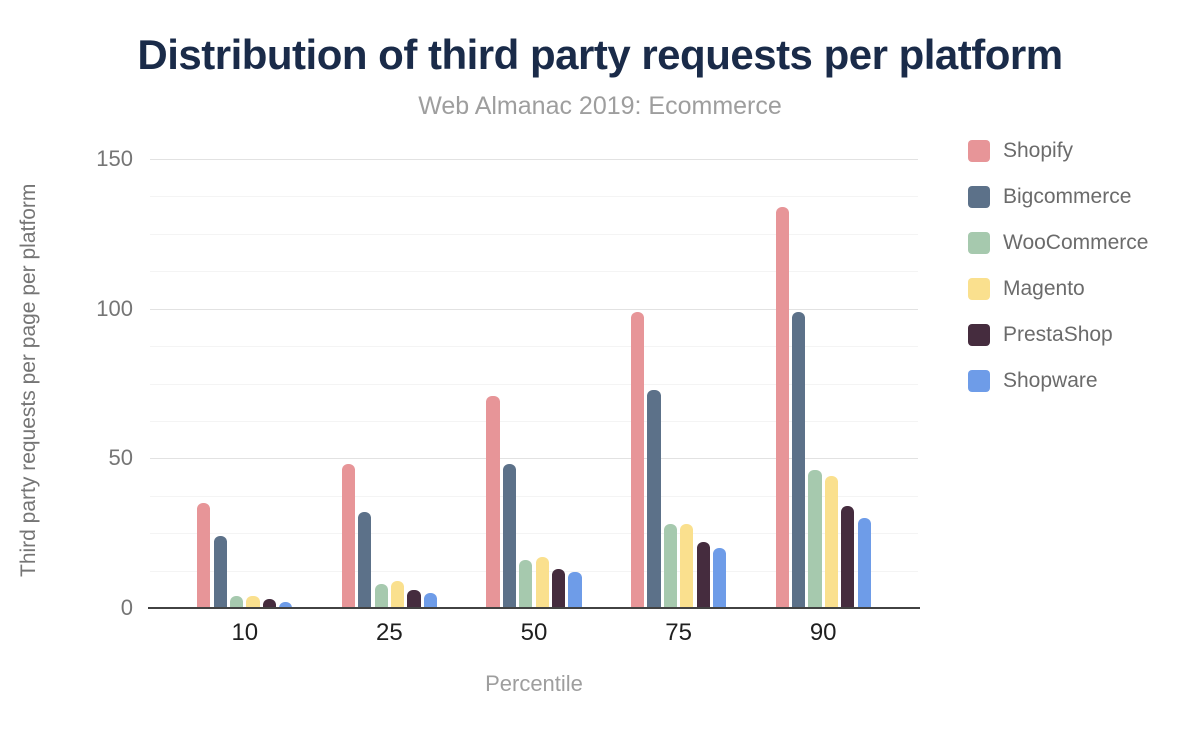 The height and width of the screenshot is (742, 1200). Describe the element at coordinates (979, 197) in the screenshot. I see `legend-swatch-bigcommerce` at that location.